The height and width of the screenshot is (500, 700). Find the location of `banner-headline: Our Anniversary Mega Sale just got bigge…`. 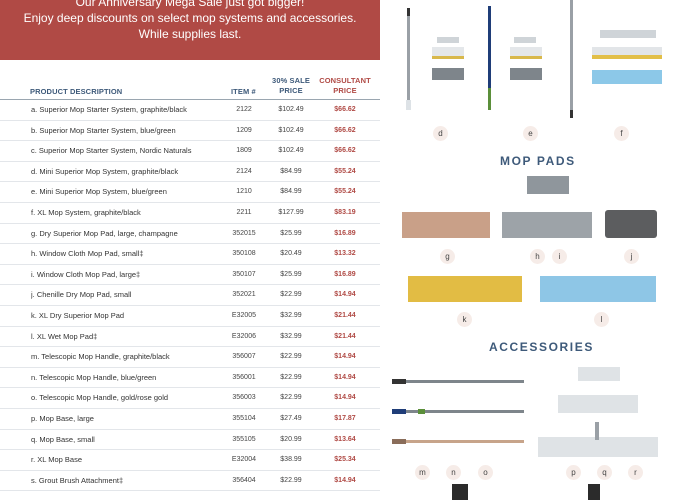

banner-headline: Our Anniversary Mega Sale just got bigge… is located at coordinates (190, 4).